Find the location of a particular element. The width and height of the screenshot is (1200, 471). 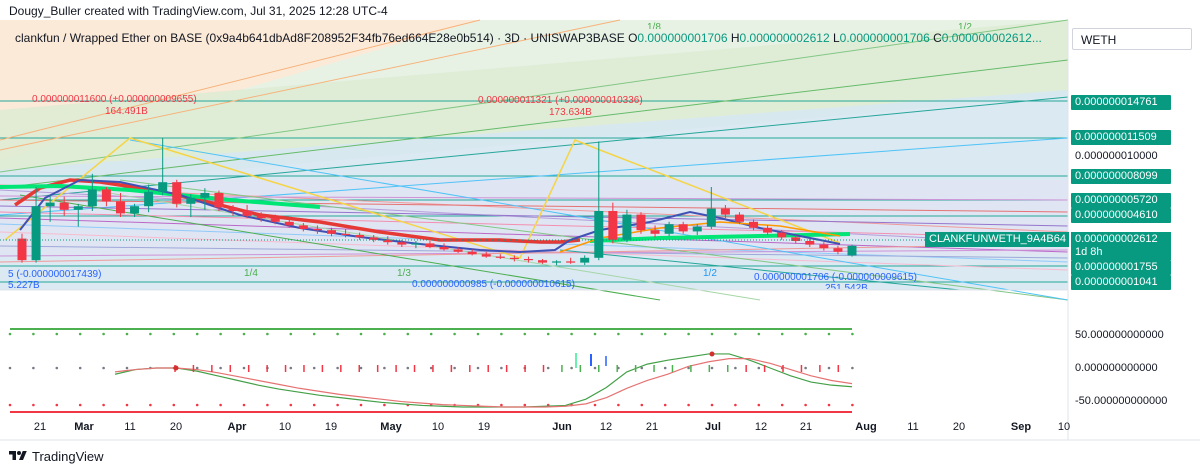

ma-green-left is located at coordinates (160, 196).